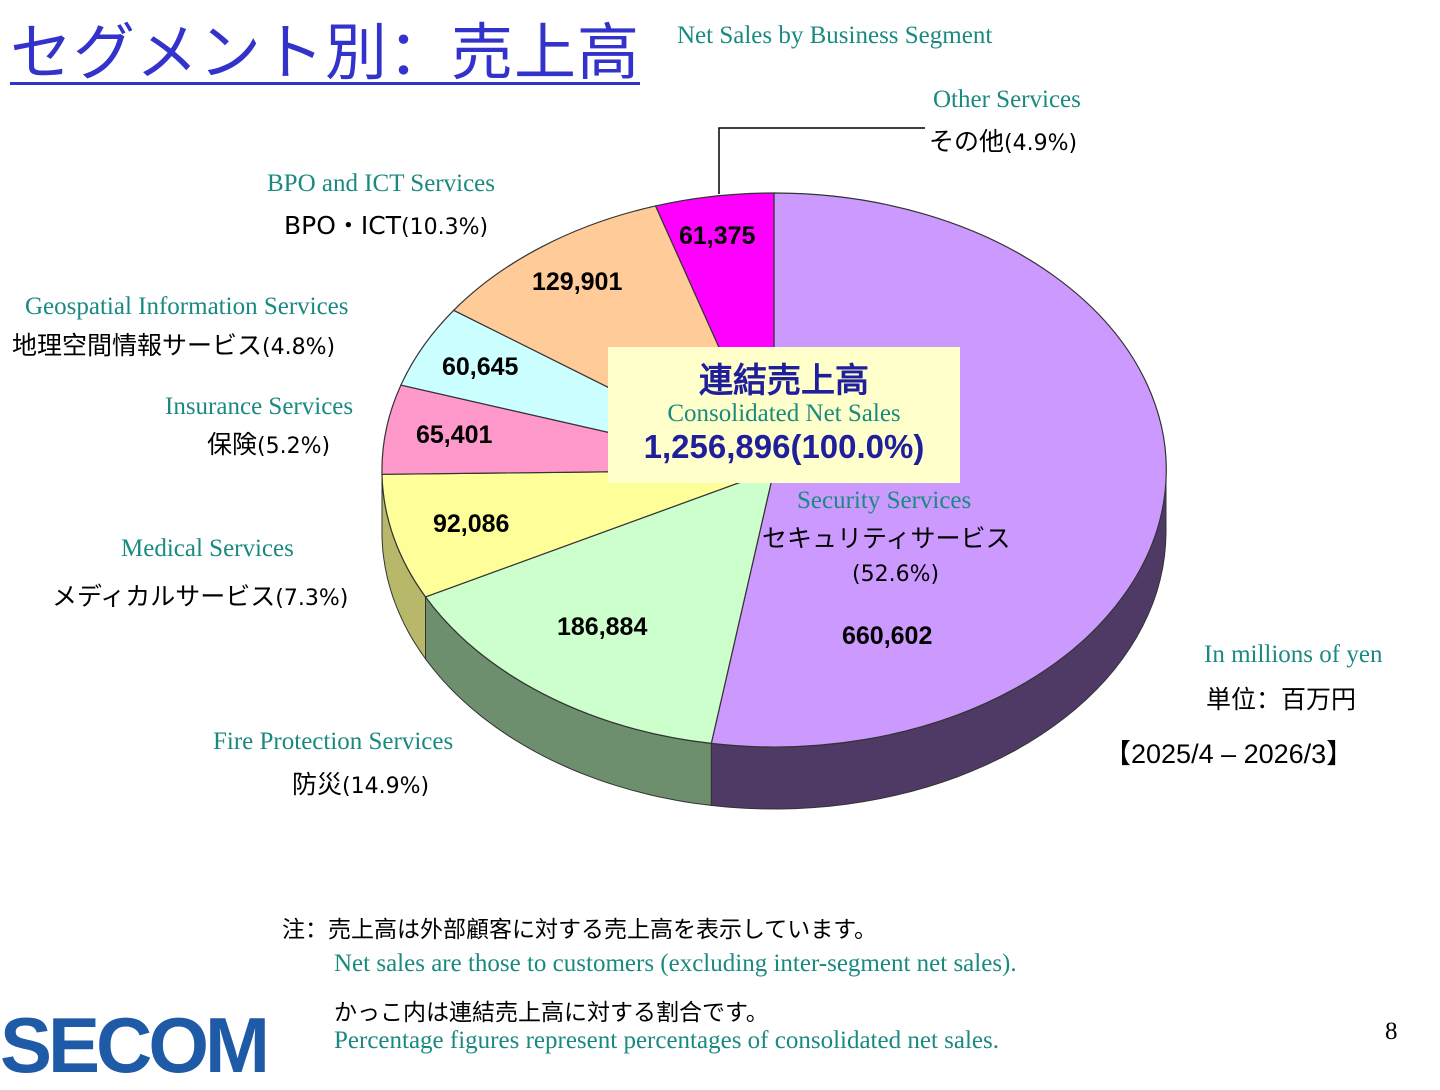 The height and width of the screenshot is (1090, 1440). What do you see at coordinates (471, 524) in the screenshot?
I see `slice-value-medical: 92,086` at bounding box center [471, 524].